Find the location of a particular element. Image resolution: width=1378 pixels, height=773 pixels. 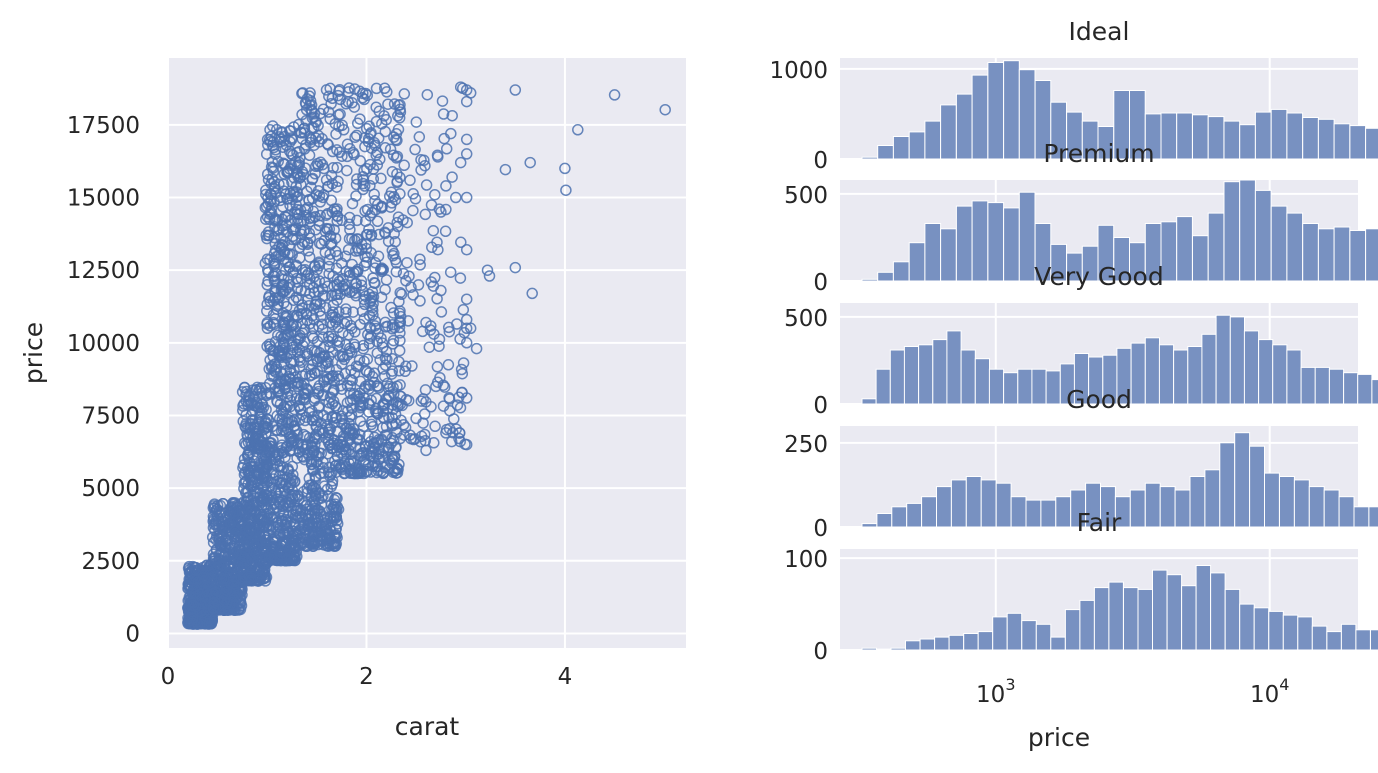

scatter-y-tick-label: 2500 is located at coordinates (110, 562).